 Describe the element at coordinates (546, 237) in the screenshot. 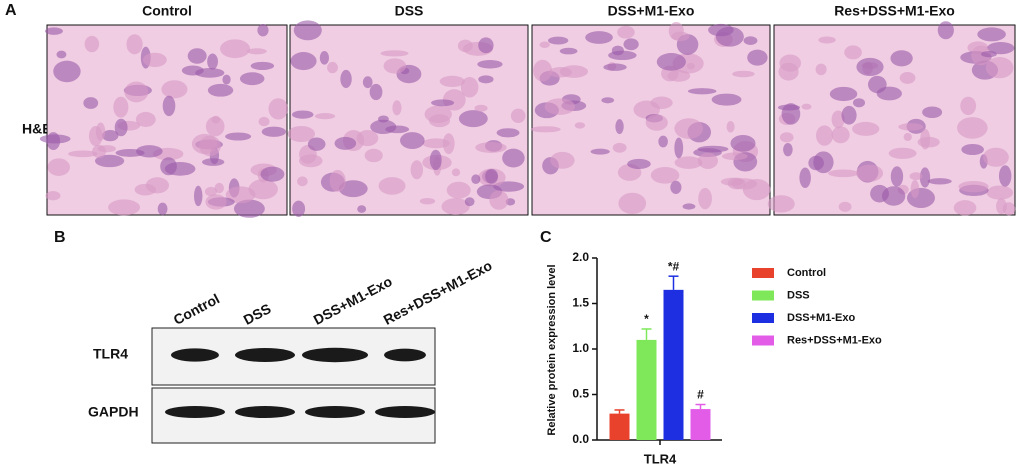

I see `panel-label: C` at that location.